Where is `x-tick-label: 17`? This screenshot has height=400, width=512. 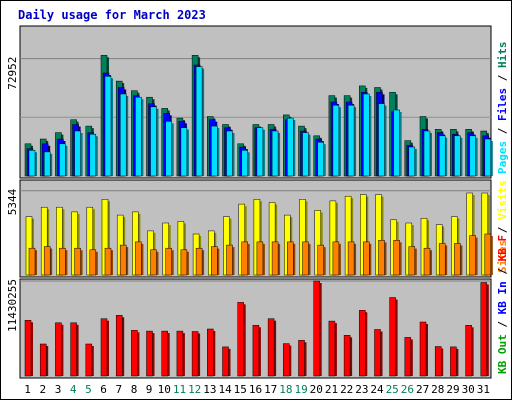
x-tick-label: 17 is located at coordinates (270, 389).